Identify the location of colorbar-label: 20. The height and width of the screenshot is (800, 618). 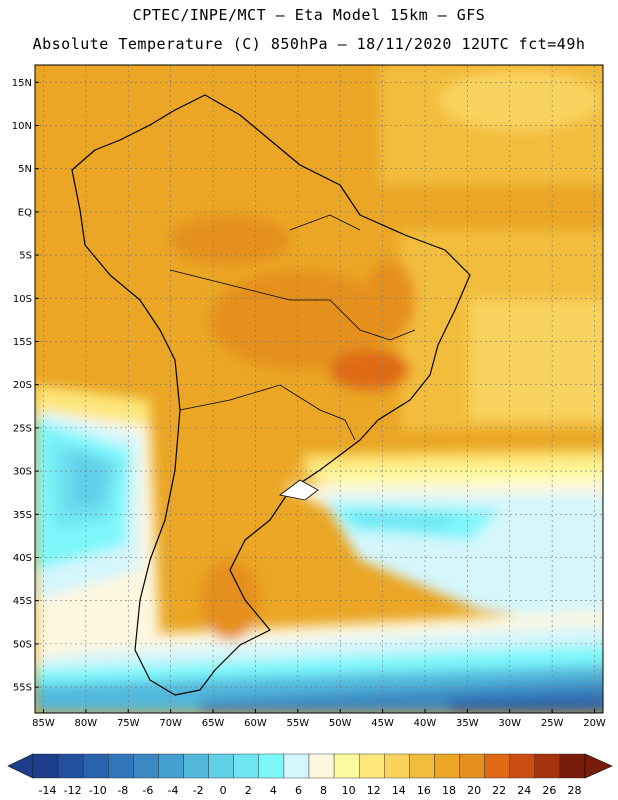
(474, 790).